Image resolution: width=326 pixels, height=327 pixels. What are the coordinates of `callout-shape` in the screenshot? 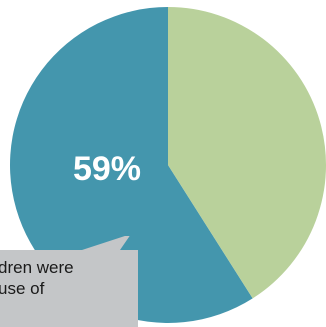 It's located at (69, 281).